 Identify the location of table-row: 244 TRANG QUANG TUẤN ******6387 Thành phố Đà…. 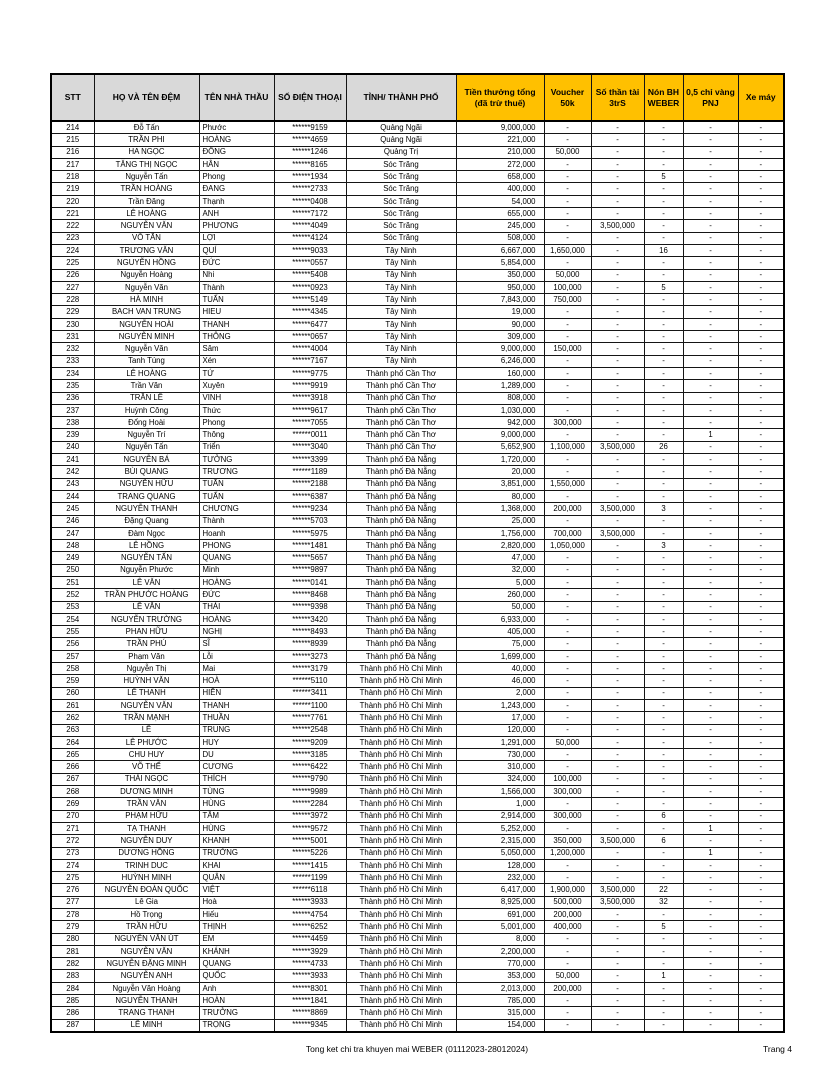
(417, 496).